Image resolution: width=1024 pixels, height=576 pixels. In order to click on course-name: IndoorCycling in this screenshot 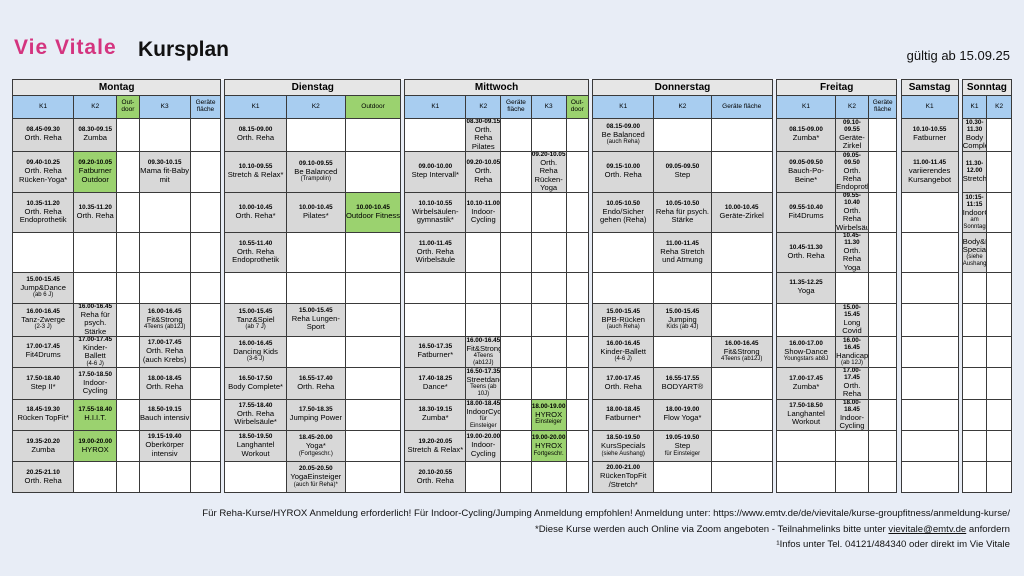, I will do `click(974, 212)`.